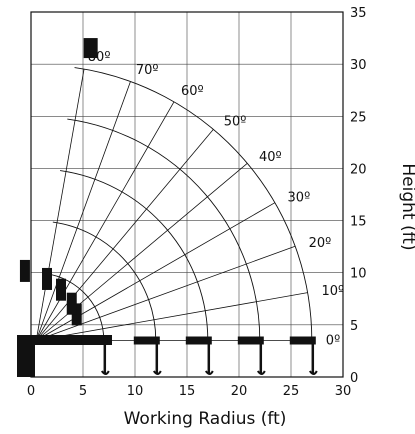 This screenshot has height=434, width=415. I want to click on x-axis-title: Working Radius (ft), so click(205, 419).